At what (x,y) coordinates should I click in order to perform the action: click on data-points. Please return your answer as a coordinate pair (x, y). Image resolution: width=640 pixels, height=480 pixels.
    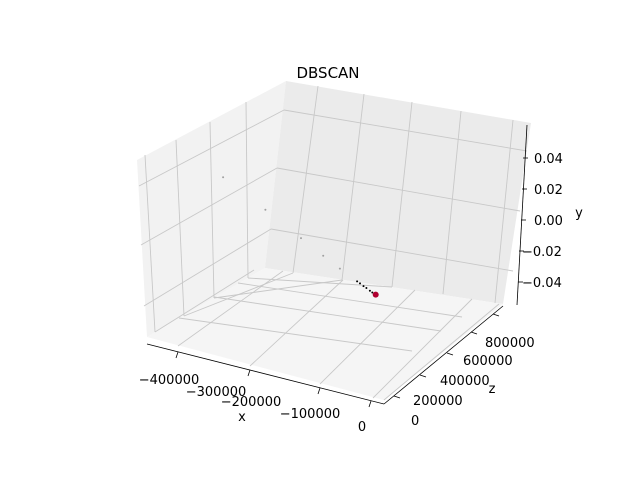
    Looking at the image, I should click on (300, 237).